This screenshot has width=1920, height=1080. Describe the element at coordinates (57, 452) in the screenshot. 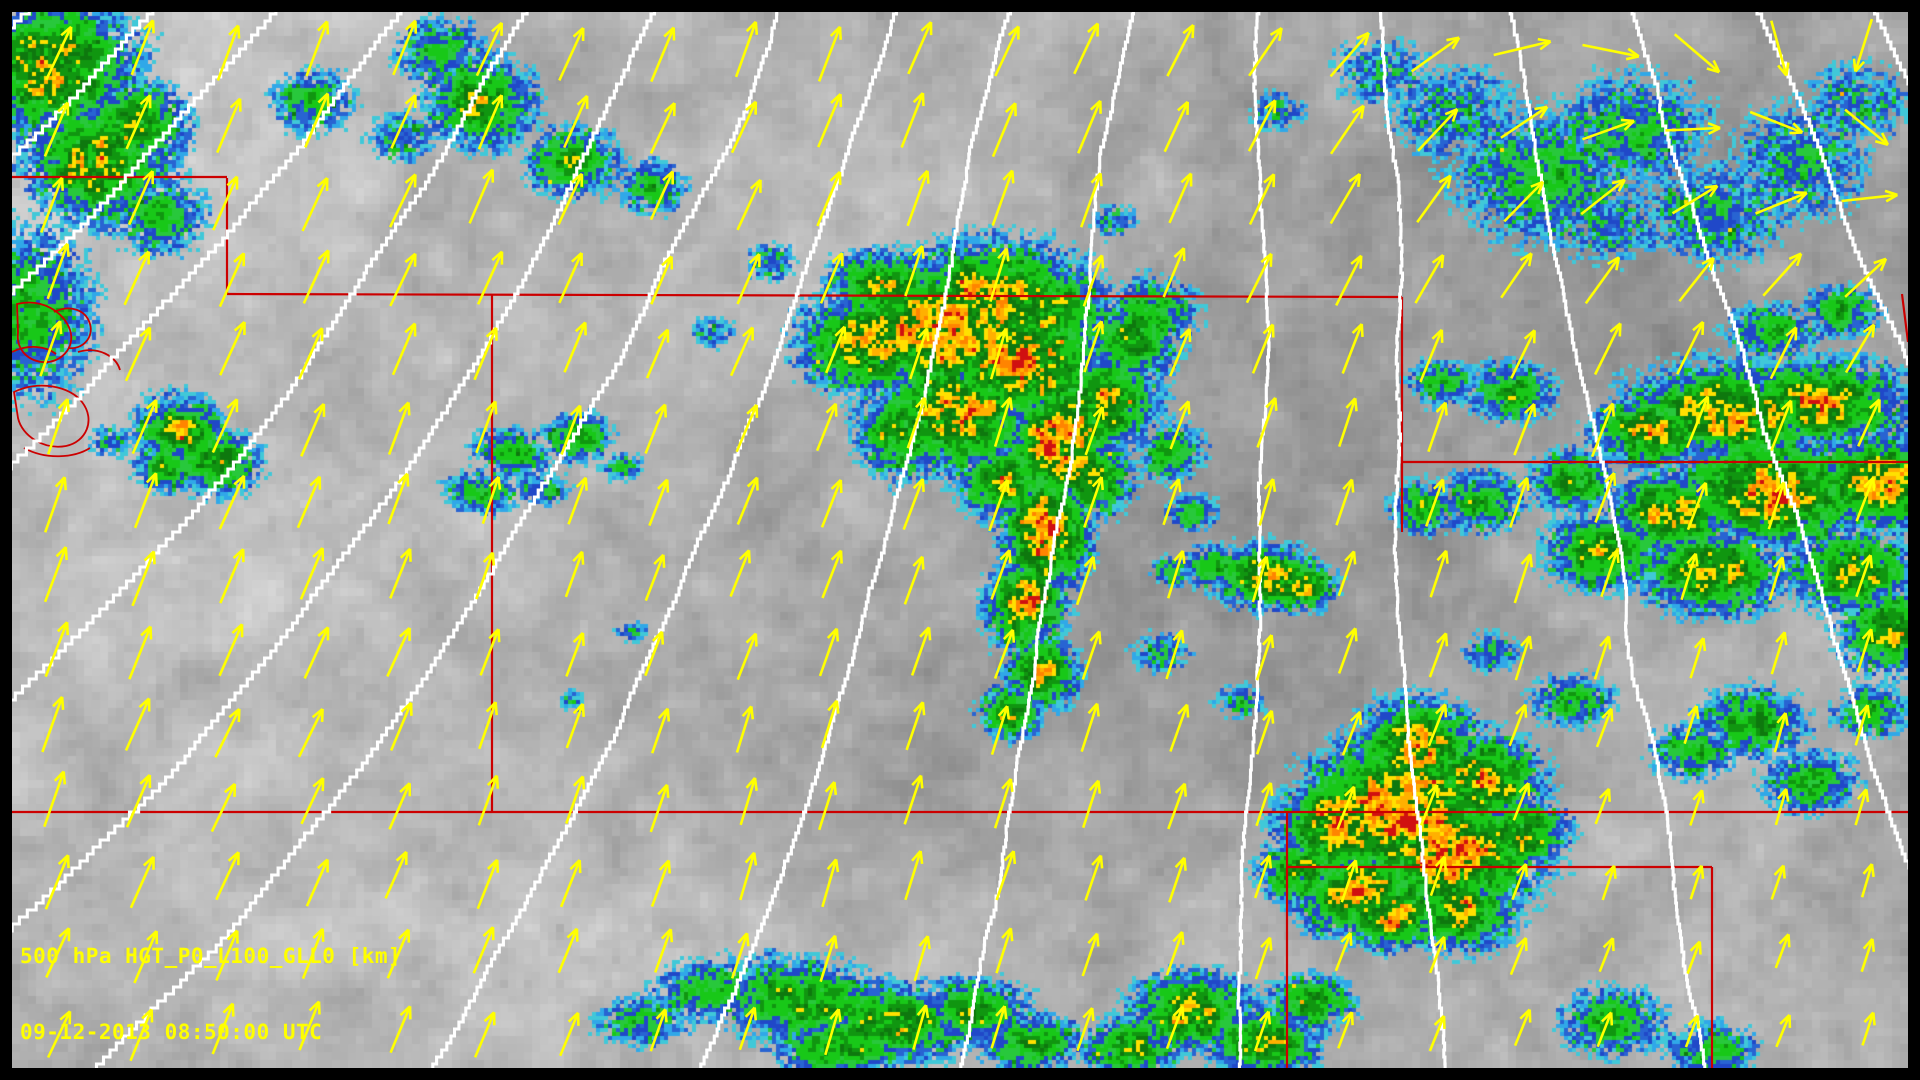

I see `county-boundary` at that location.